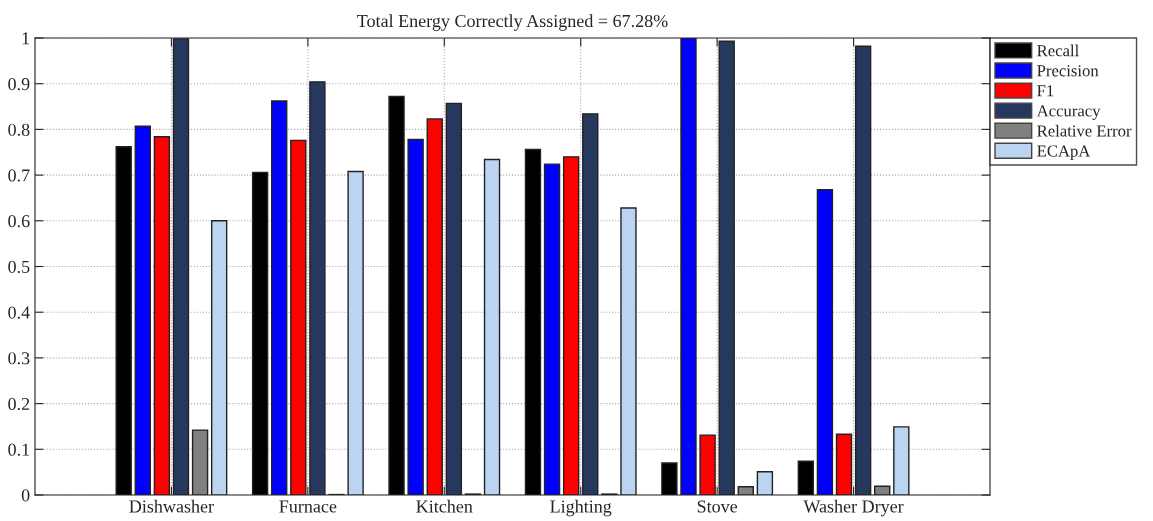 This screenshot has width=1153, height=521. What do you see at coordinates (512, 22) in the screenshot?
I see `chart-title: Total Energy Correctly Assigned = 67.28%` at bounding box center [512, 22].